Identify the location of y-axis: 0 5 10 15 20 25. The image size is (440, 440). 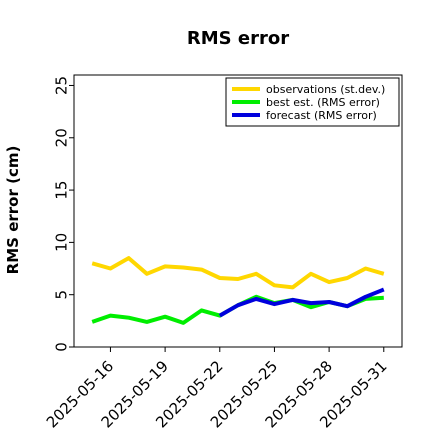
(63, 214).